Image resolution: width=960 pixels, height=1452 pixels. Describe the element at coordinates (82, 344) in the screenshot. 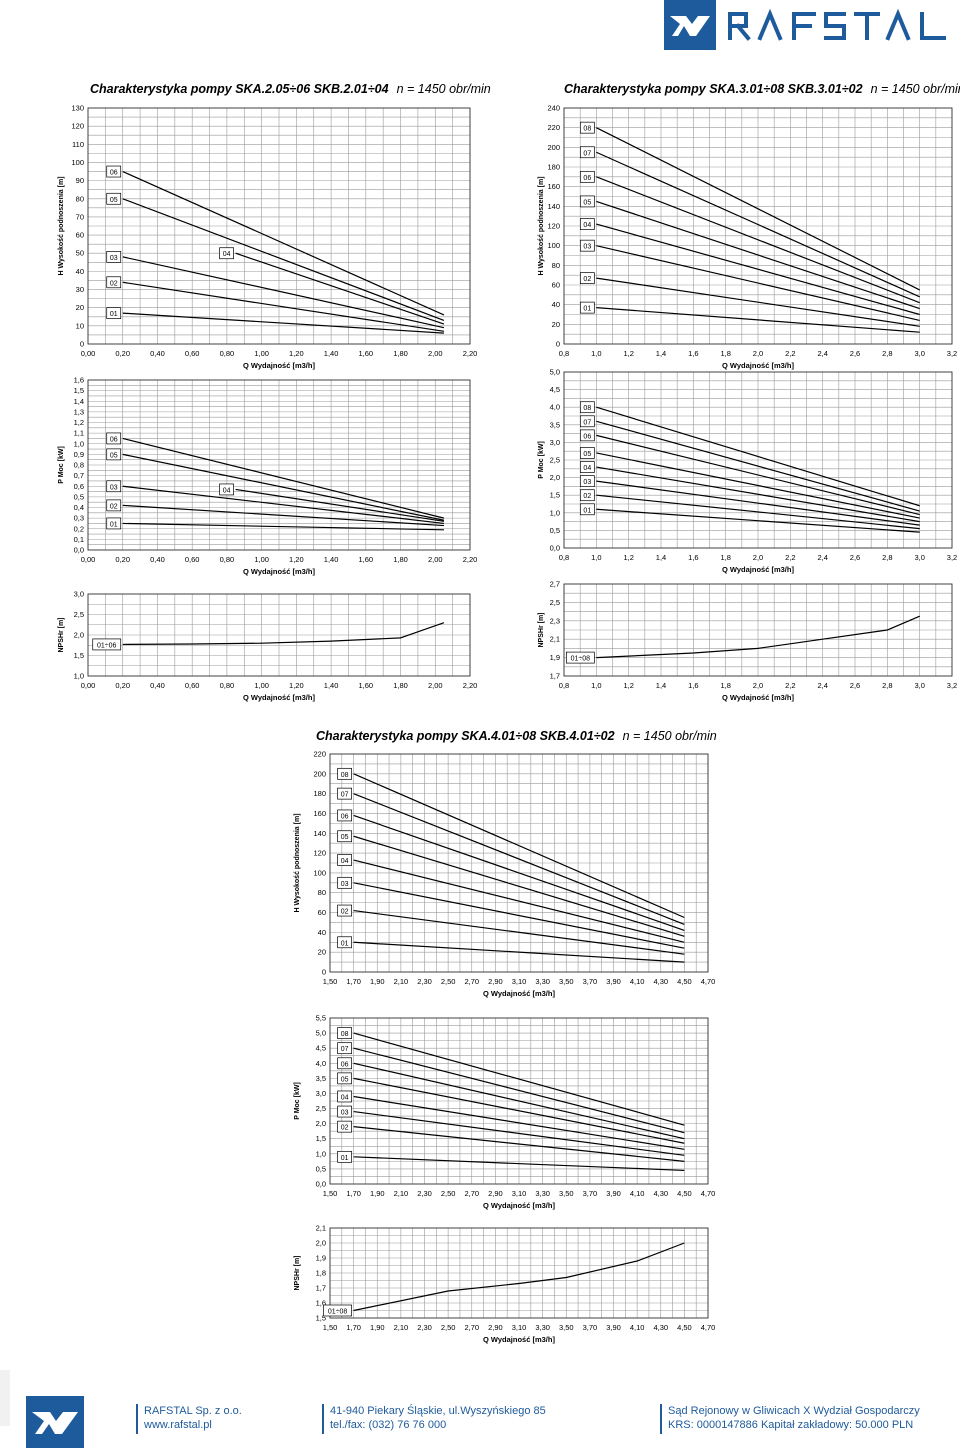

I see `y-tick-label: 0` at that location.